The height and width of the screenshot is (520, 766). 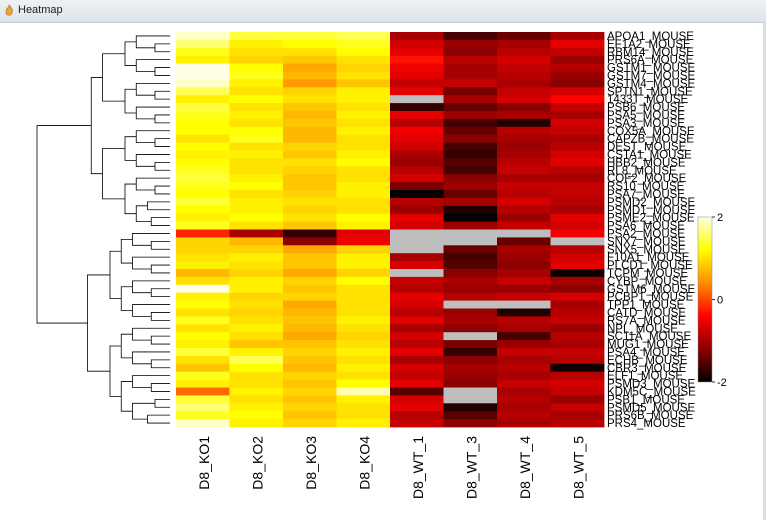 What do you see at coordinates (648, 100) in the screenshot?
I see `row-label: 1433T_MOUSE` at bounding box center [648, 100].